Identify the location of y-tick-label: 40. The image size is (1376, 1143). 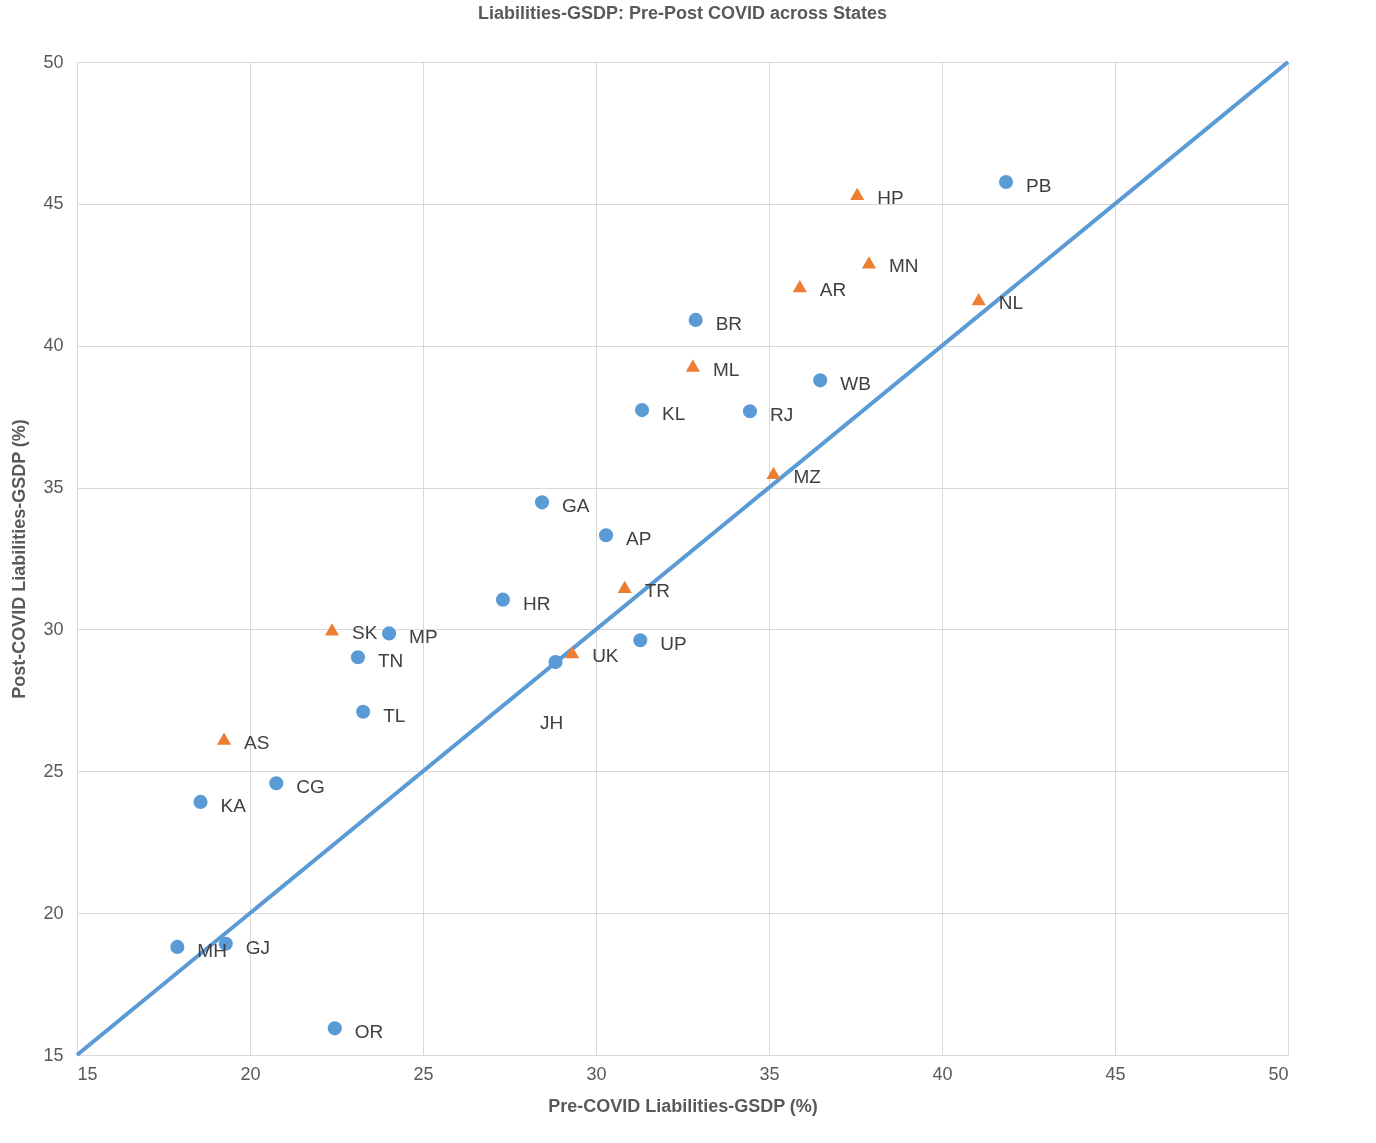
(53, 345).